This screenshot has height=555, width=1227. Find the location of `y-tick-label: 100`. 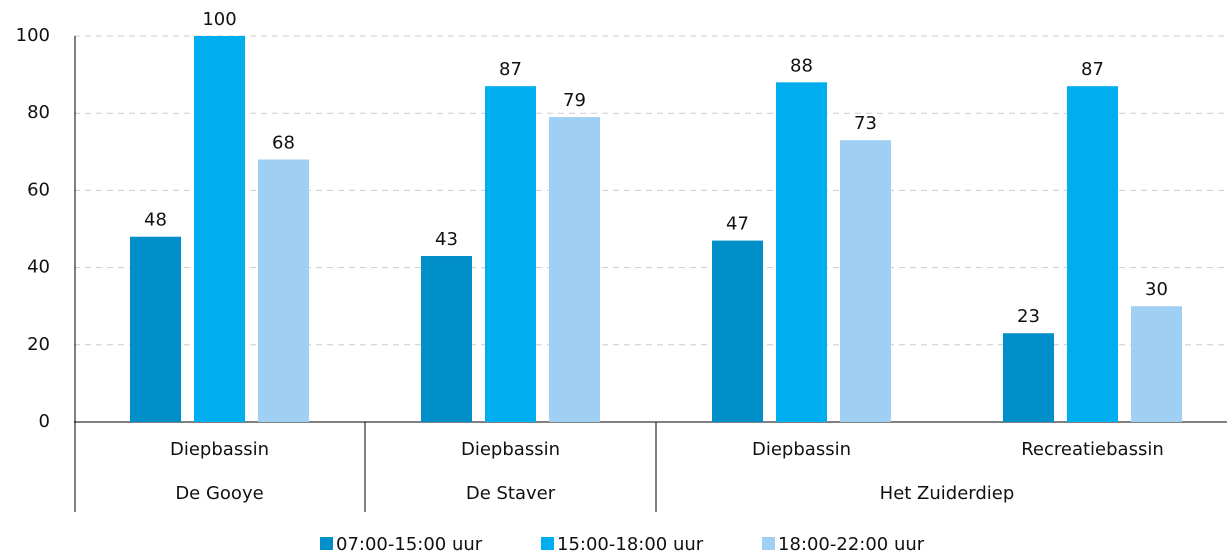

y-tick-label: 100 is located at coordinates (33, 35).